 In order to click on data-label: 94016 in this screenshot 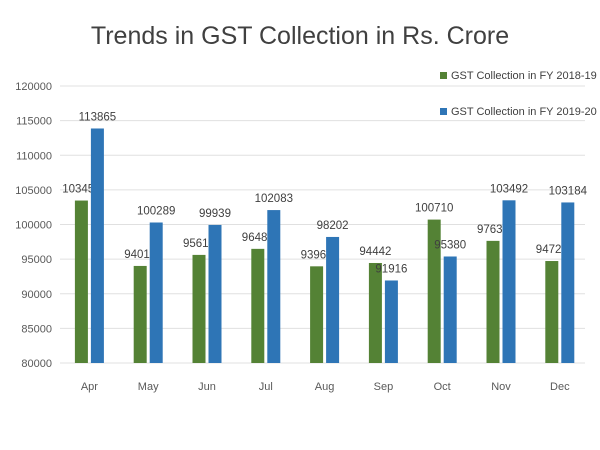, I will do `click(140, 255)`.